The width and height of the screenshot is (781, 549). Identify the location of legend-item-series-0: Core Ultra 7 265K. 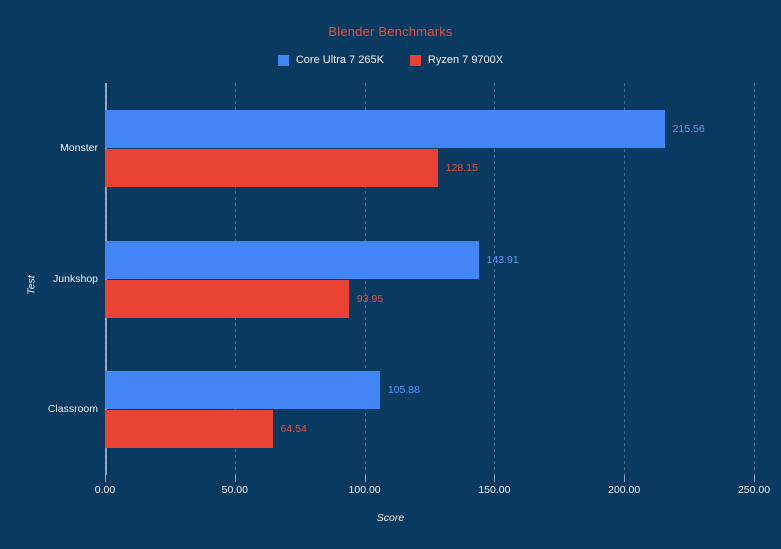
(330, 60).